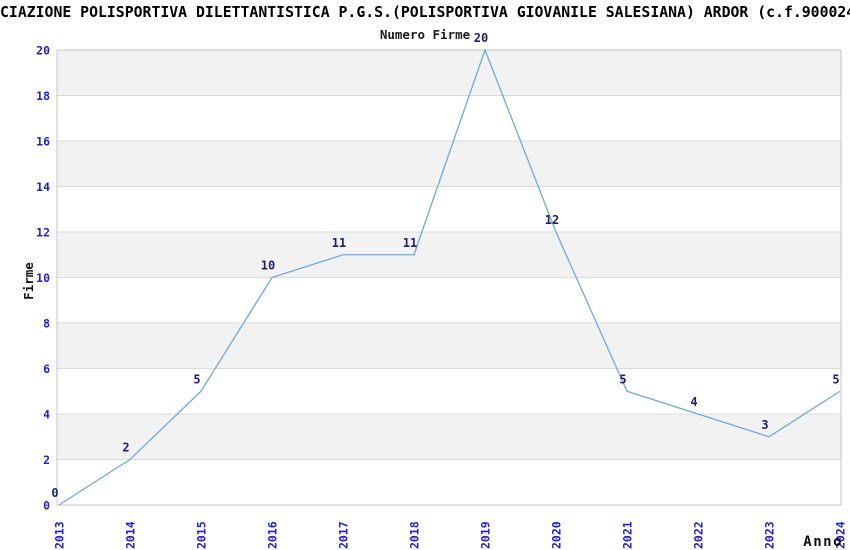 This screenshot has width=850, height=550. I want to click on x-tick-label: 2013, so click(60, 535).